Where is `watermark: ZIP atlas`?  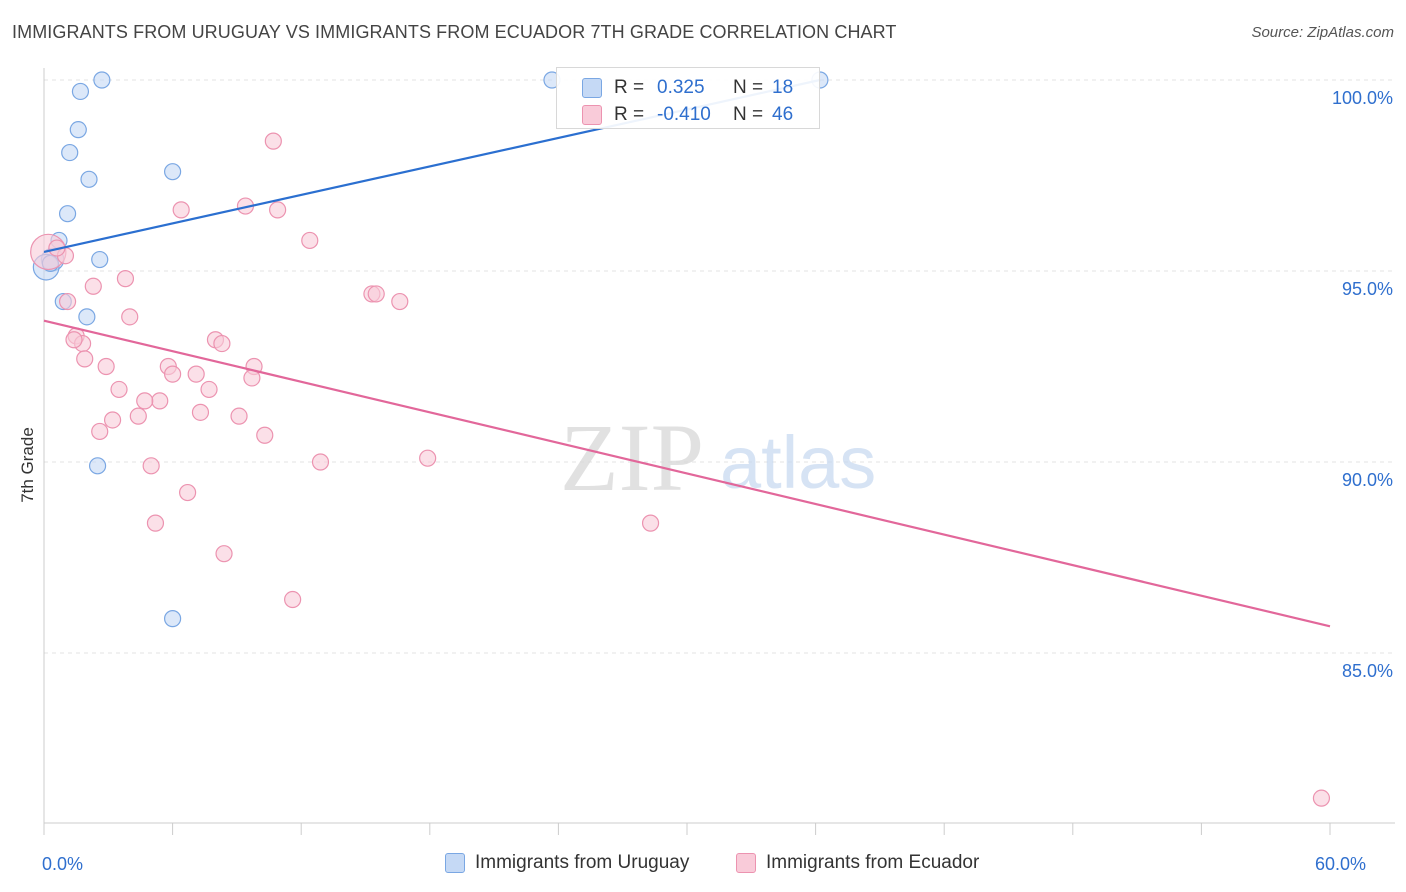
watermark: ZIP atlas is located at coordinates (718, 457).